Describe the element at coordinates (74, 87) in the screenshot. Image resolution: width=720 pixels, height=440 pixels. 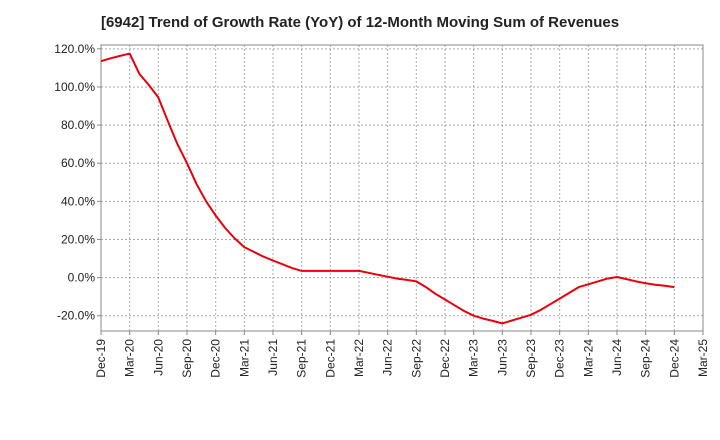
I see `y-tick-label: 100.0%` at that location.